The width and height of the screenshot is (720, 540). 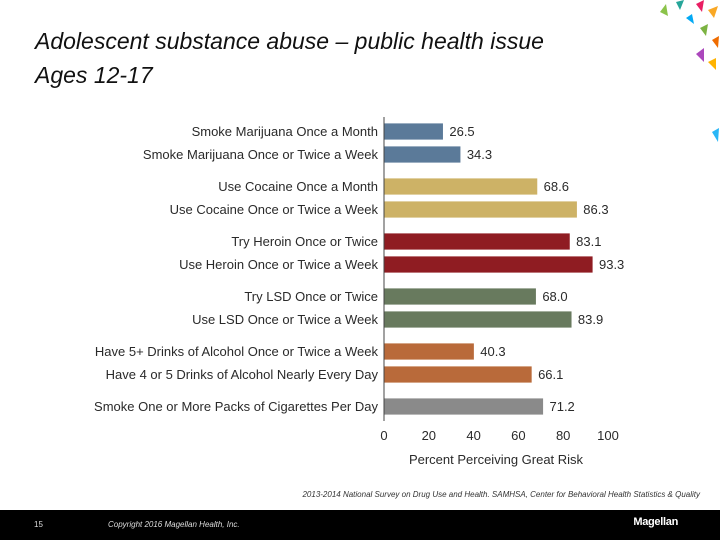 What do you see at coordinates (285, 131) in the screenshot?
I see `category-label-0: Smoke Marijuana Once a Month` at bounding box center [285, 131].